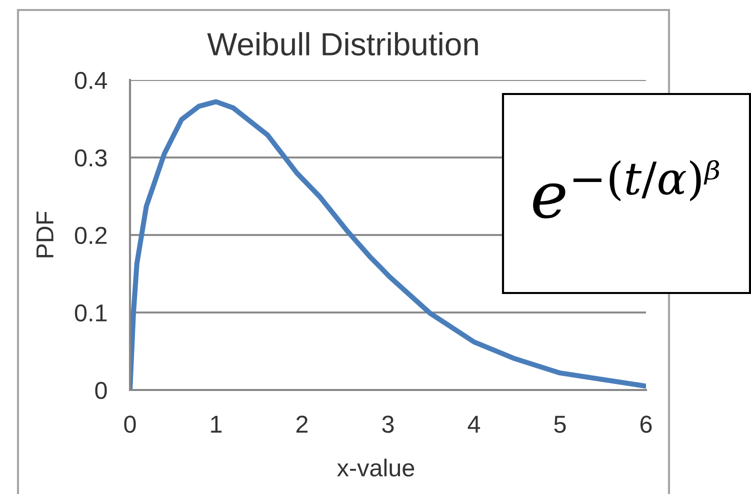 The width and height of the screenshot is (751, 494). Describe the element at coordinates (216, 424) in the screenshot. I see `x-tick-label: 1` at that location.